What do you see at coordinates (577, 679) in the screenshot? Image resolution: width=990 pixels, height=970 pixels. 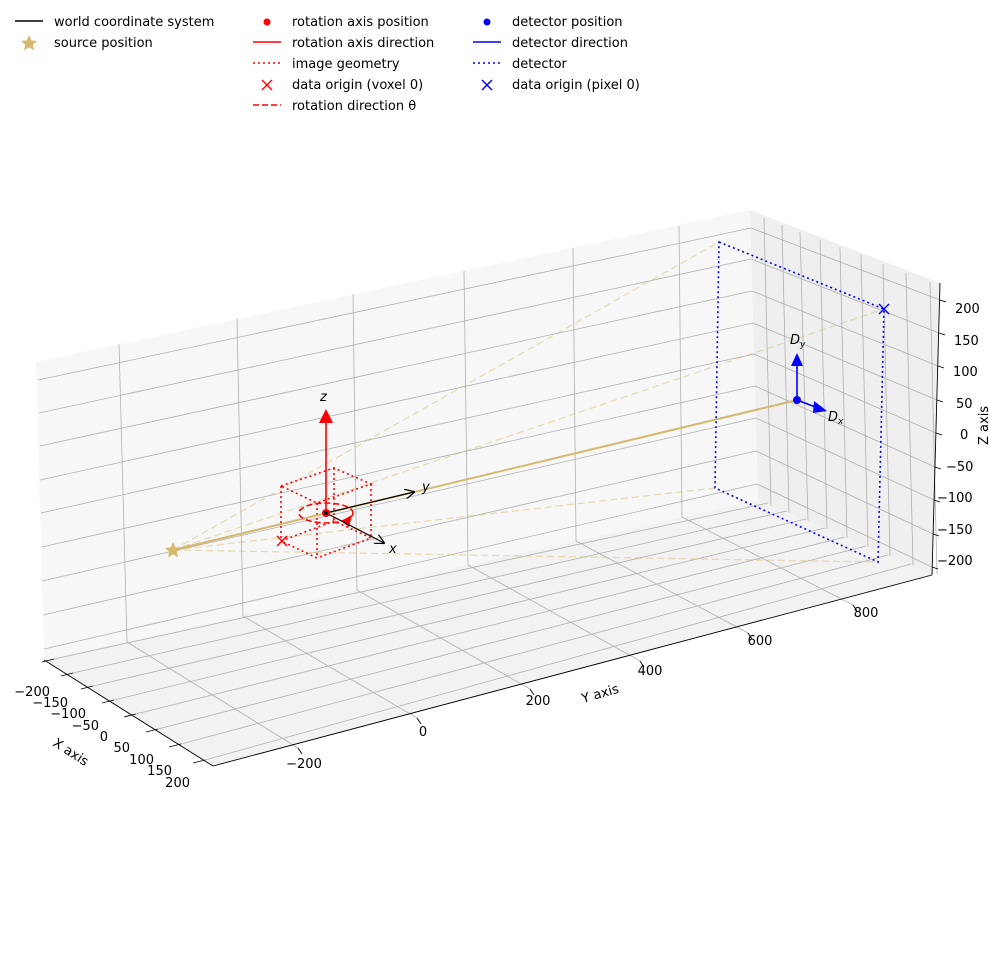 I see `y-axis-ticks` at bounding box center [577, 679].